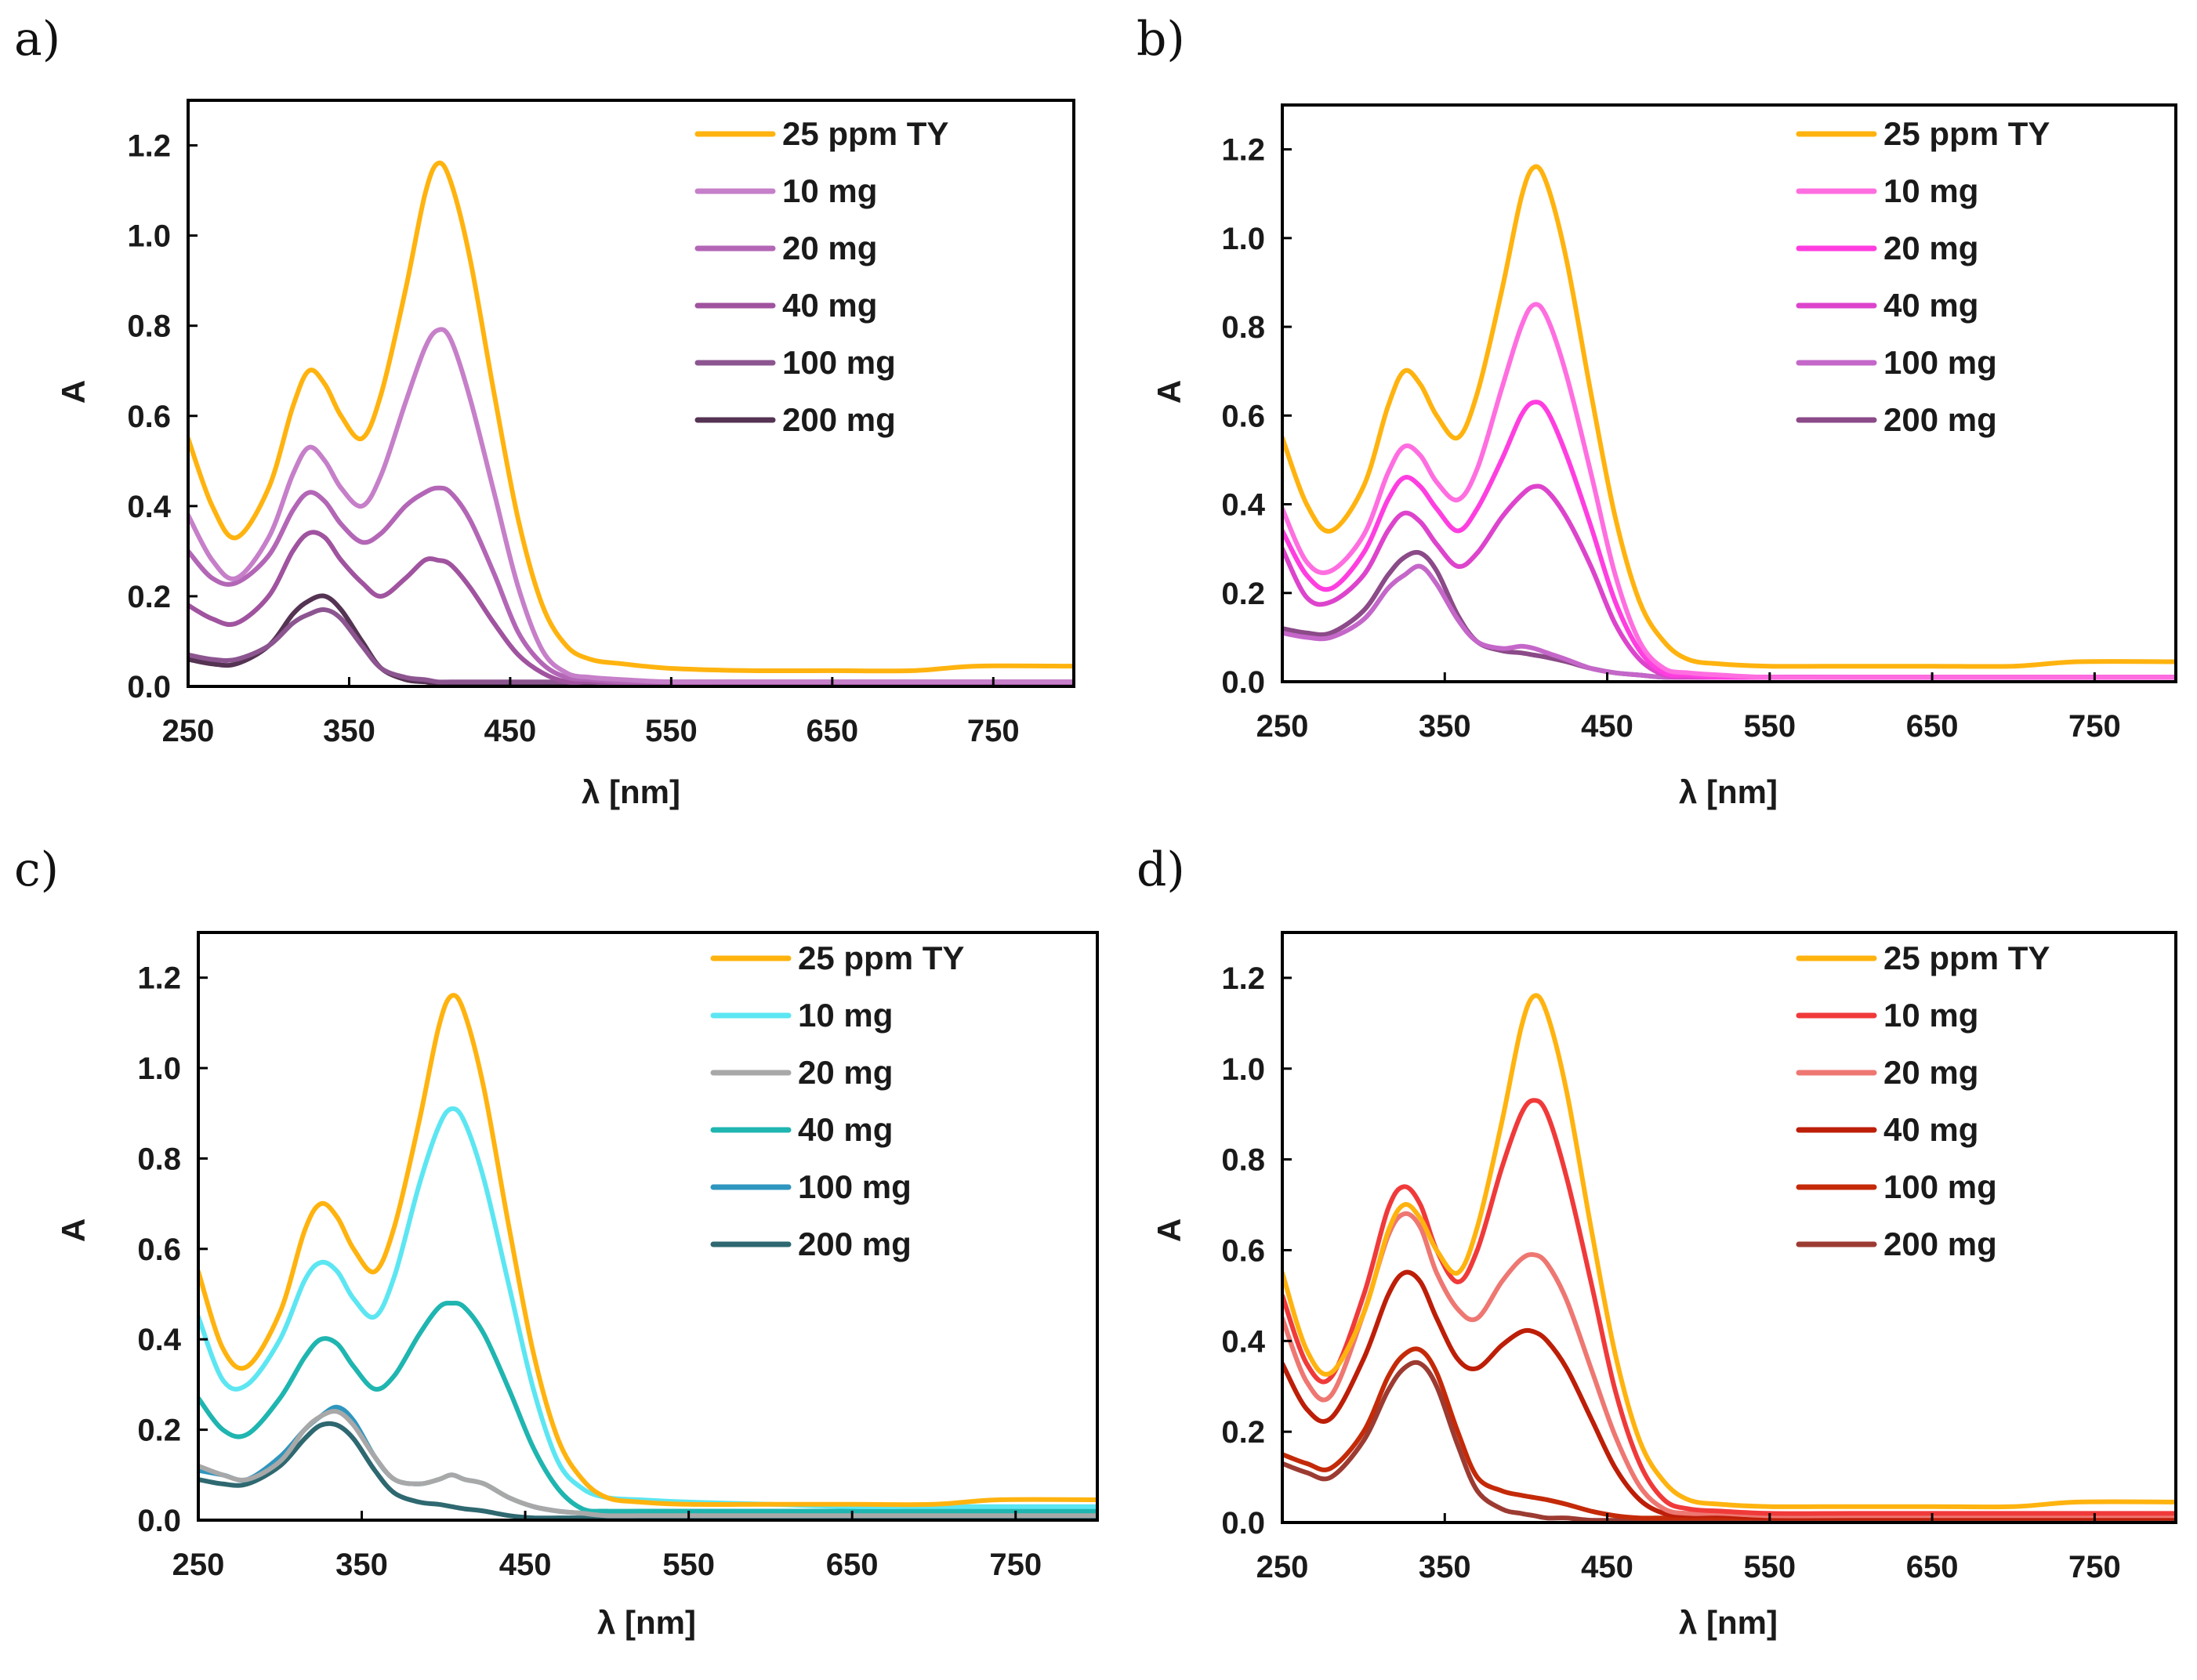  Describe the element at coordinates (1161, 39) in the screenshot. I see `panel-label: b)` at that location.